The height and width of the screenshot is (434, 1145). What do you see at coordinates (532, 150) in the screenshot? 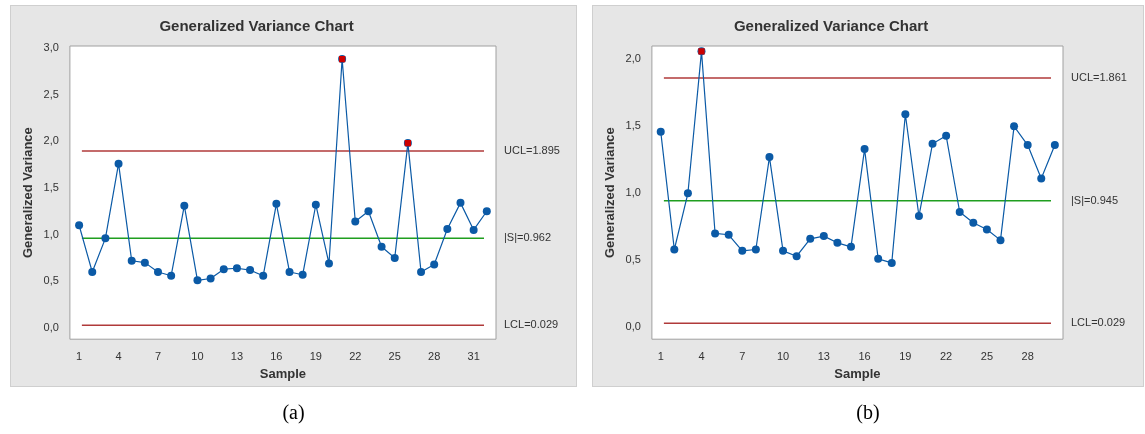
I see `ref-line-label: UCL=1.895` at bounding box center [532, 150].